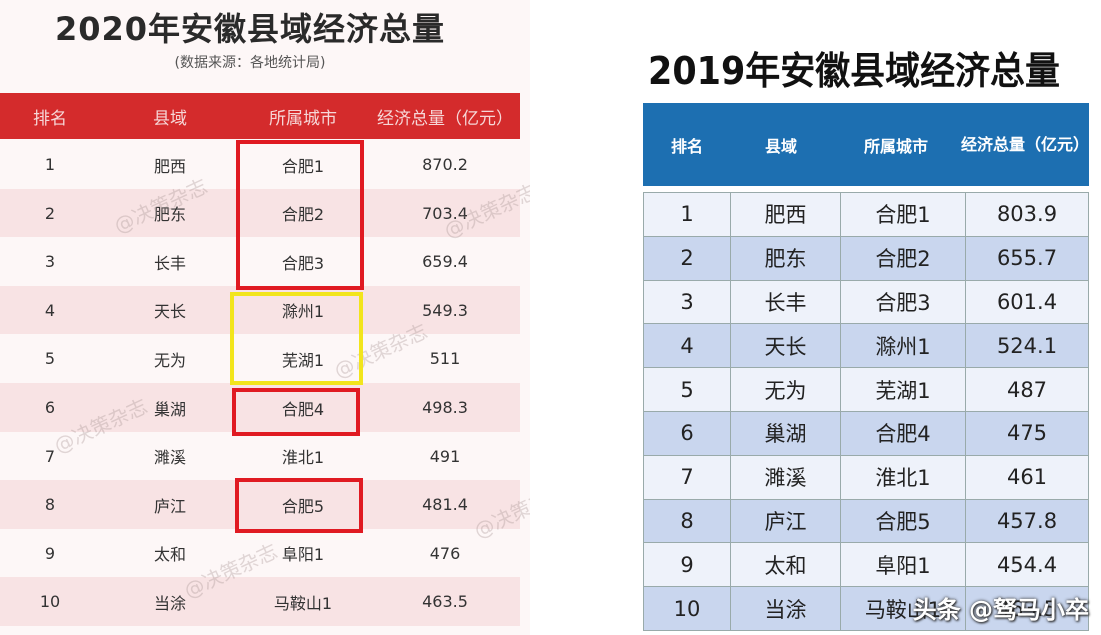  I want to click on cell-gdp: 511, so click(445, 359).